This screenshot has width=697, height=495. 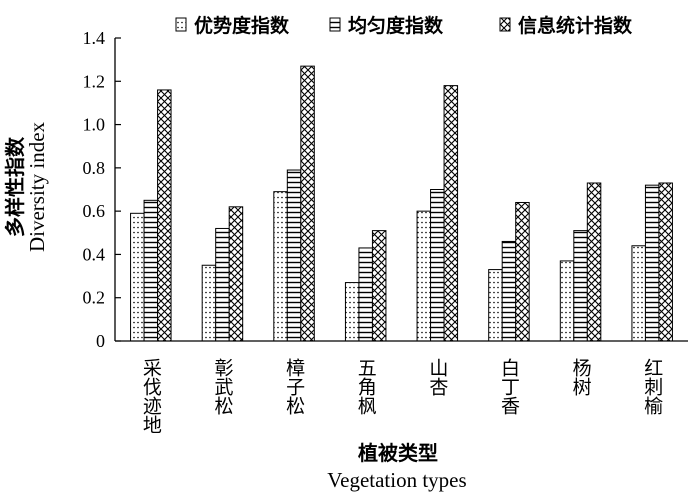 What do you see at coordinates (94, 38) in the screenshot?
I see `y-tick-label: 1.4` at bounding box center [94, 38].